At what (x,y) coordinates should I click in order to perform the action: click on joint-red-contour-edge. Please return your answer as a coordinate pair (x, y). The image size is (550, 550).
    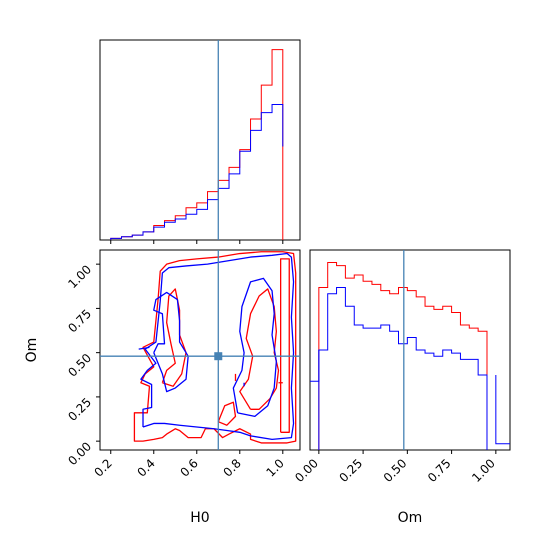
    Looking at the image, I should click on (284, 345).